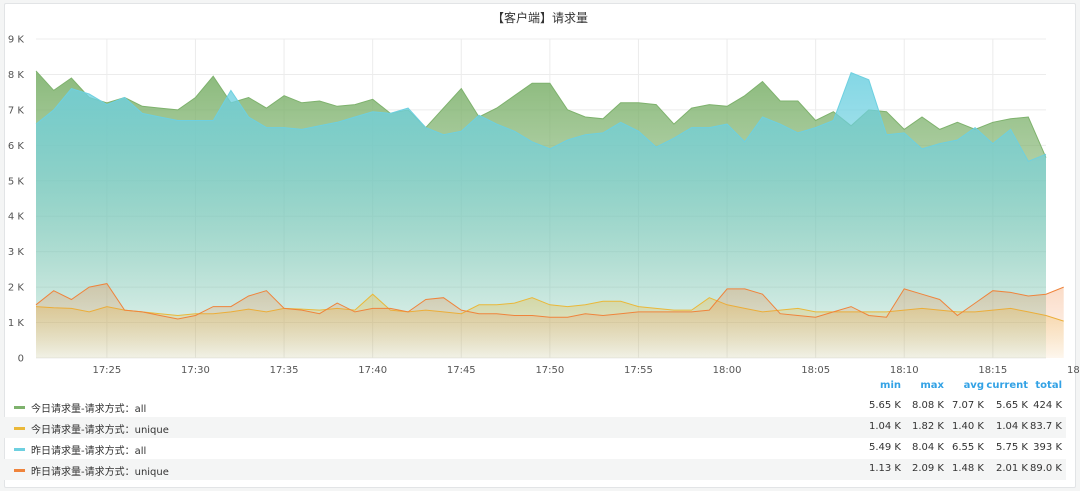 The width and height of the screenshot is (1080, 491). I want to click on legend-current: 1.04 K, so click(1011, 426).